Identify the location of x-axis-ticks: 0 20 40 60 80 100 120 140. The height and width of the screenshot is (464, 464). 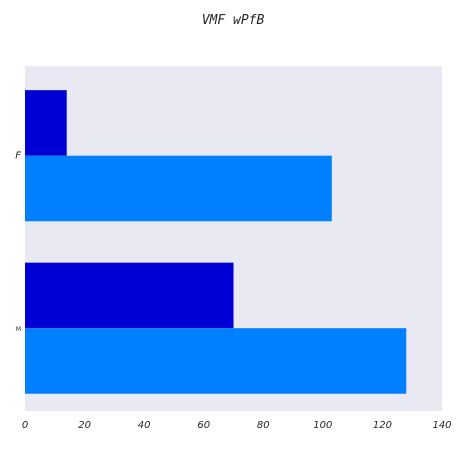
(237, 425).